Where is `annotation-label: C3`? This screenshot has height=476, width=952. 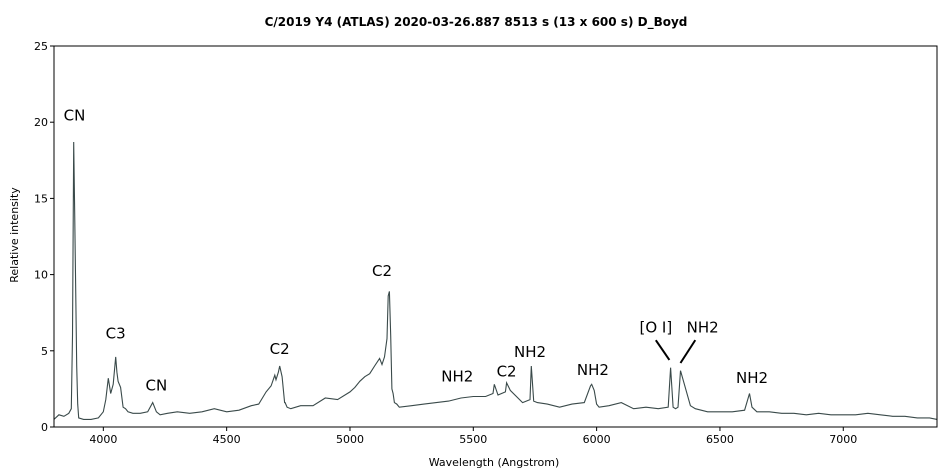
annotation-label: C3 is located at coordinates (116, 334).